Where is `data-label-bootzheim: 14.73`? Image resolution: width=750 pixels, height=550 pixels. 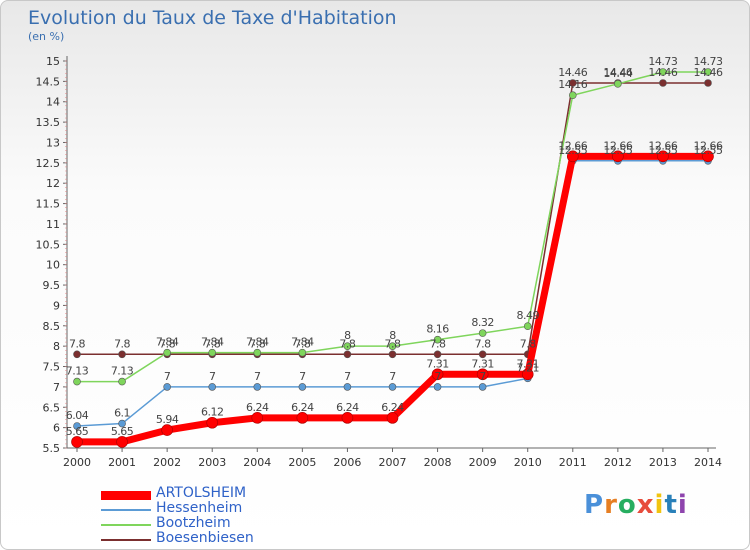 data-label-bootzheim: 14.73 is located at coordinates (662, 61).